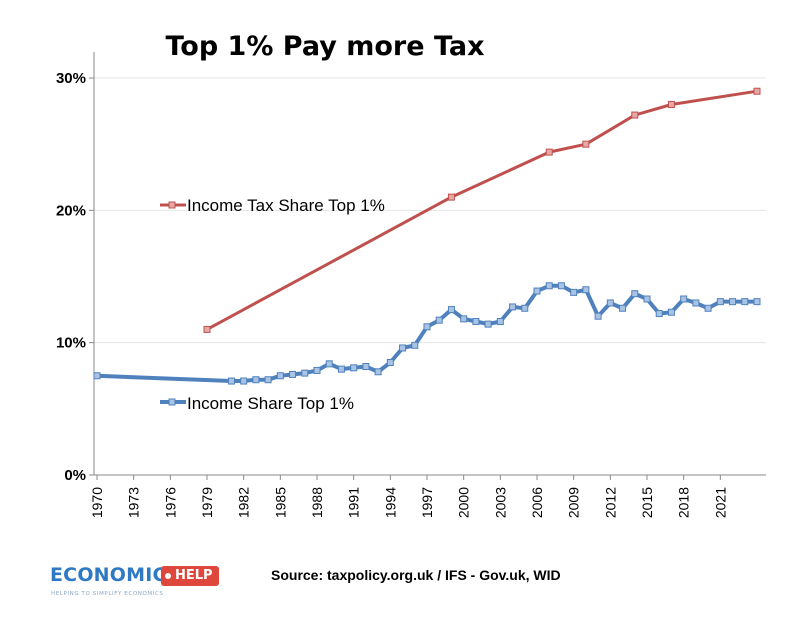  Describe the element at coordinates (75, 277) in the screenshot. I see `y-axis-ticks: 0% 10% 20% 30%` at that location.